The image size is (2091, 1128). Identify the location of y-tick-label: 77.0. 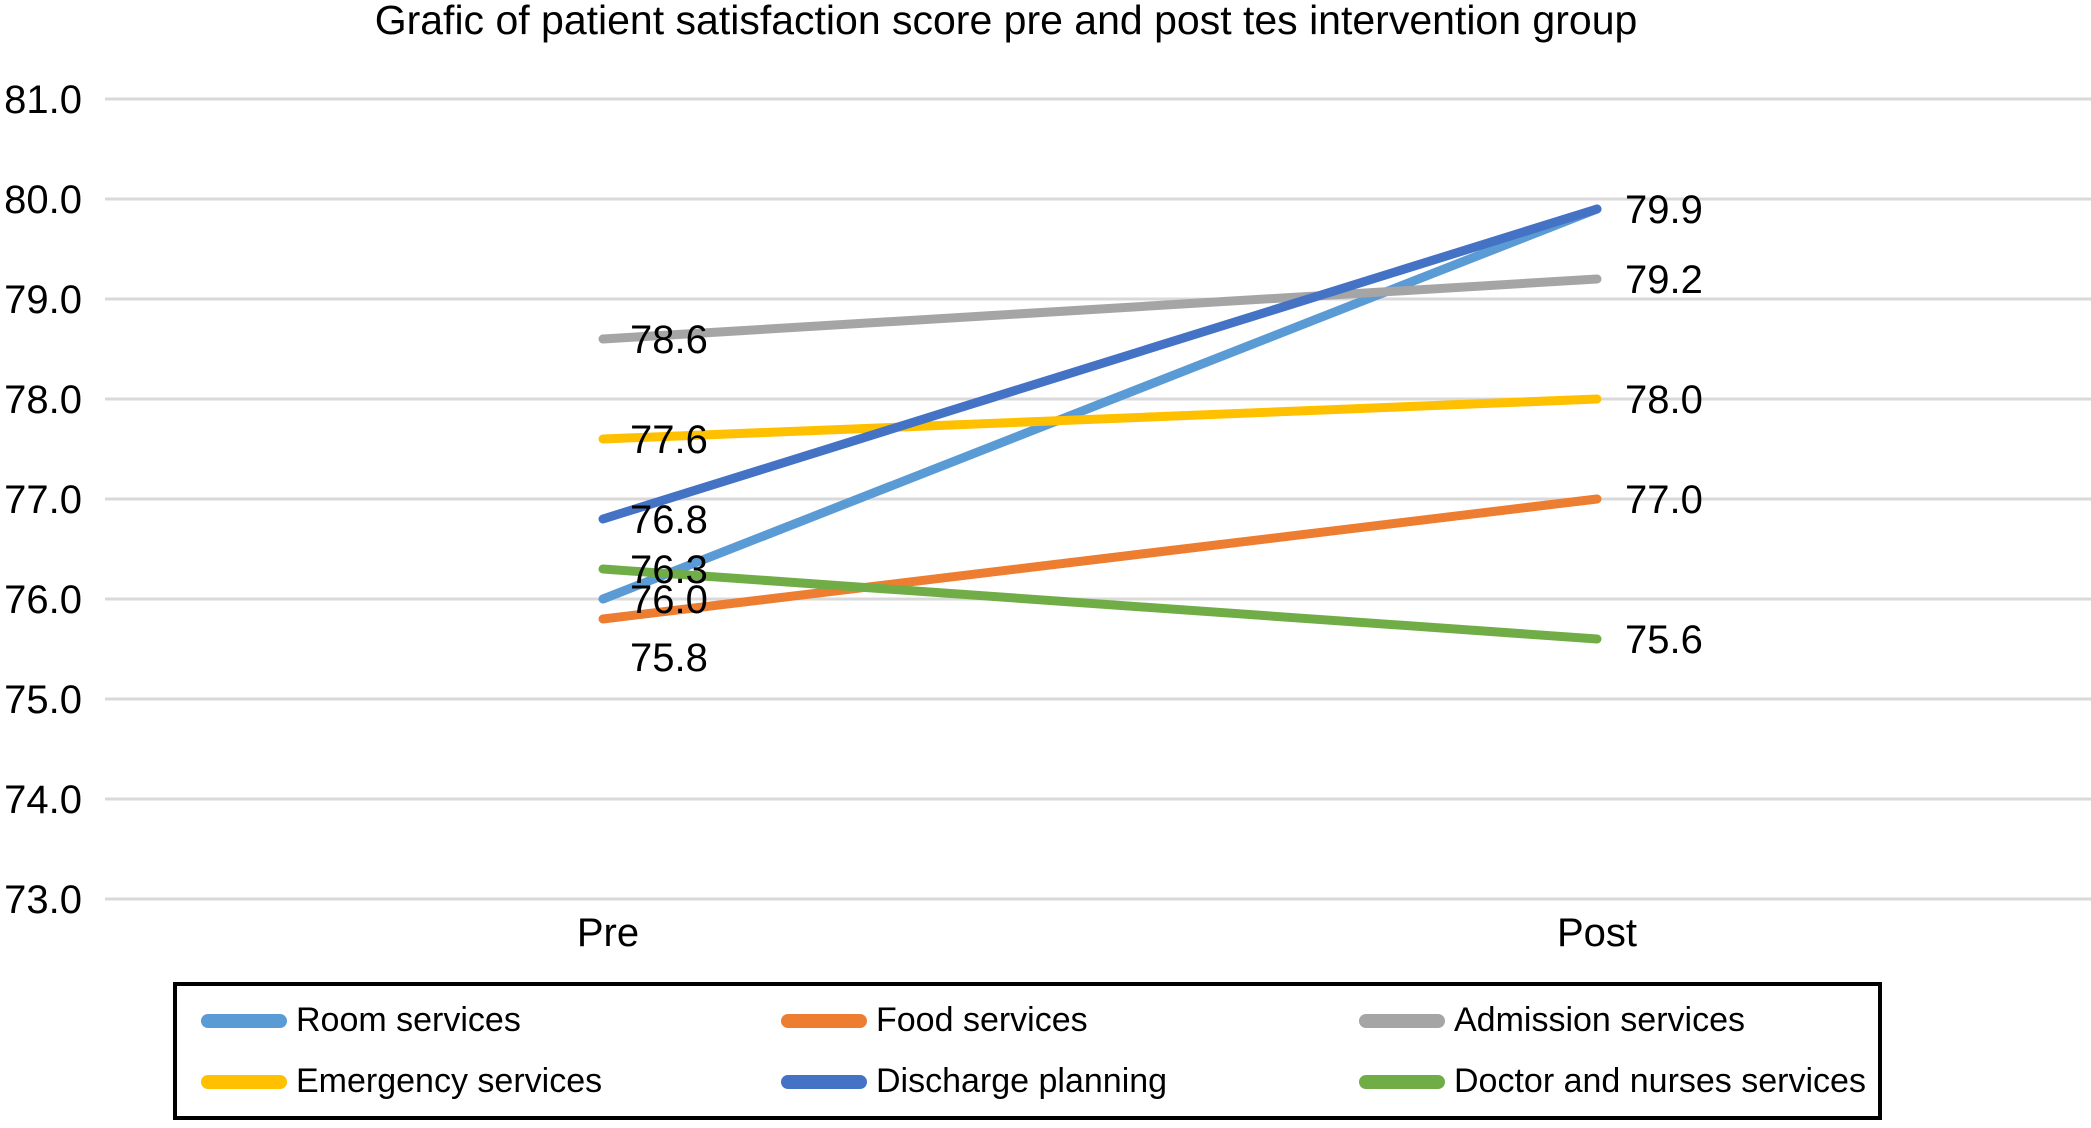
(43, 500).